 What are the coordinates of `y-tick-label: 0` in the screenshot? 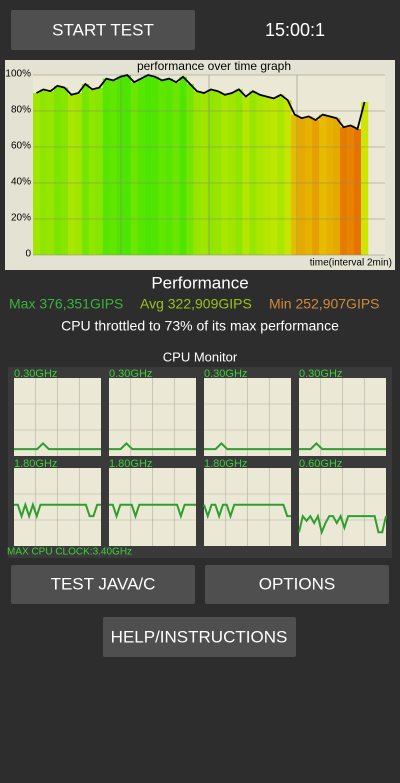 It's located at (28, 254).